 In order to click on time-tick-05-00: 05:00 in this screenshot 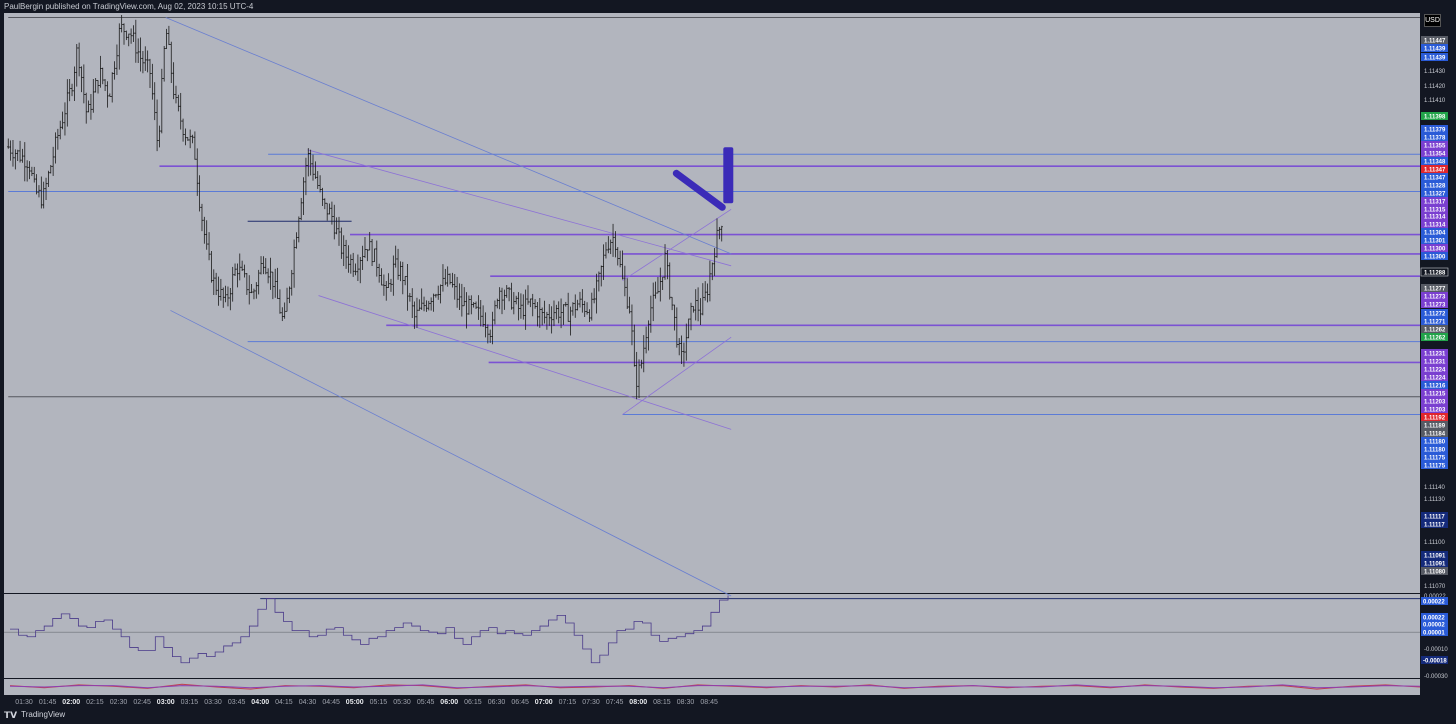, I will do `click(355, 702)`.